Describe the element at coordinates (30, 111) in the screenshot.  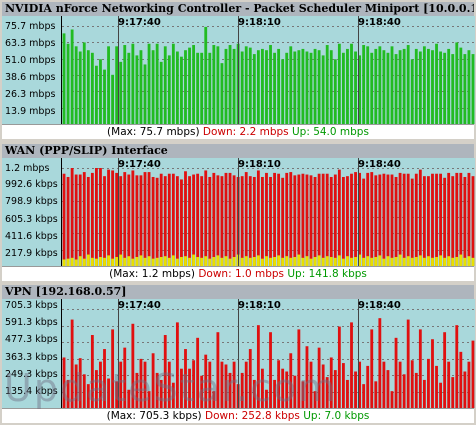
I see `y-tick-label: 13.9 mbps` at that location.